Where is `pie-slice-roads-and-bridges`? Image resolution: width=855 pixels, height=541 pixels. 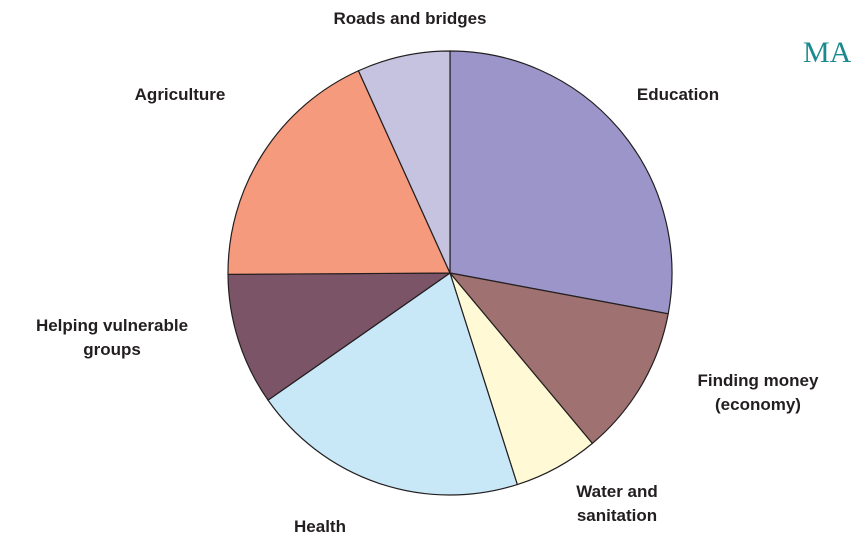
pie-slice-roads-and-bridges is located at coordinates (404, 162).